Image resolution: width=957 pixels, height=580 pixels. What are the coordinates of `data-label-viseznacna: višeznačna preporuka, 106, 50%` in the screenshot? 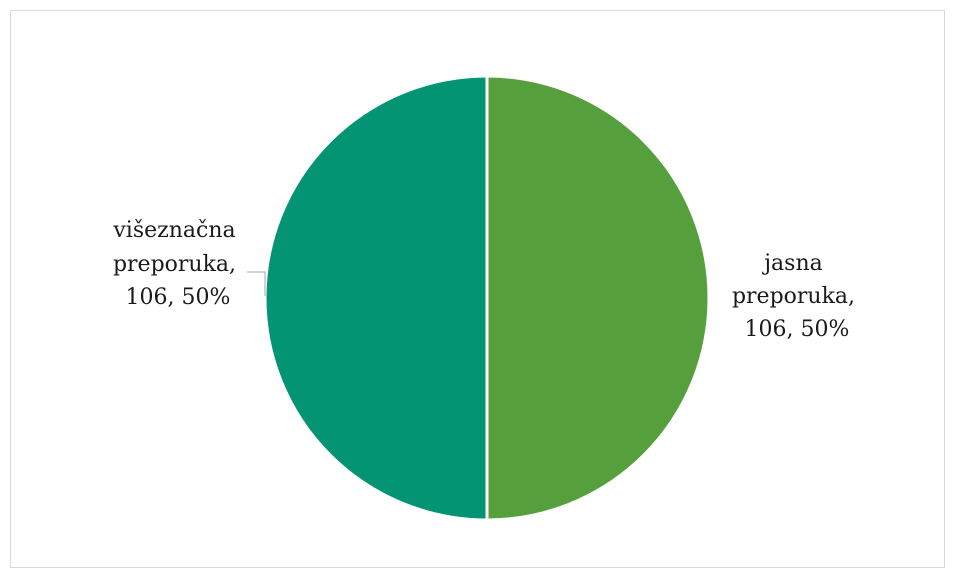 It's located at (177, 264).